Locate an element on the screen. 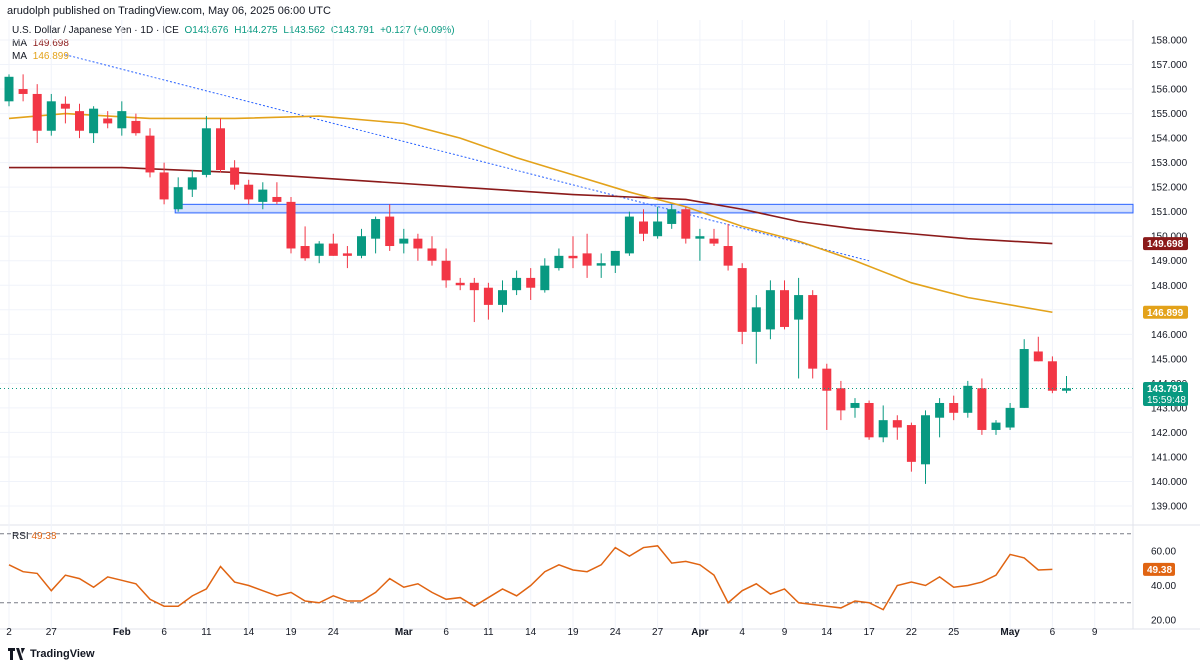 This screenshot has width=1200, height=668. ma-long-price-badge: 149.698 is located at coordinates (1165, 244).